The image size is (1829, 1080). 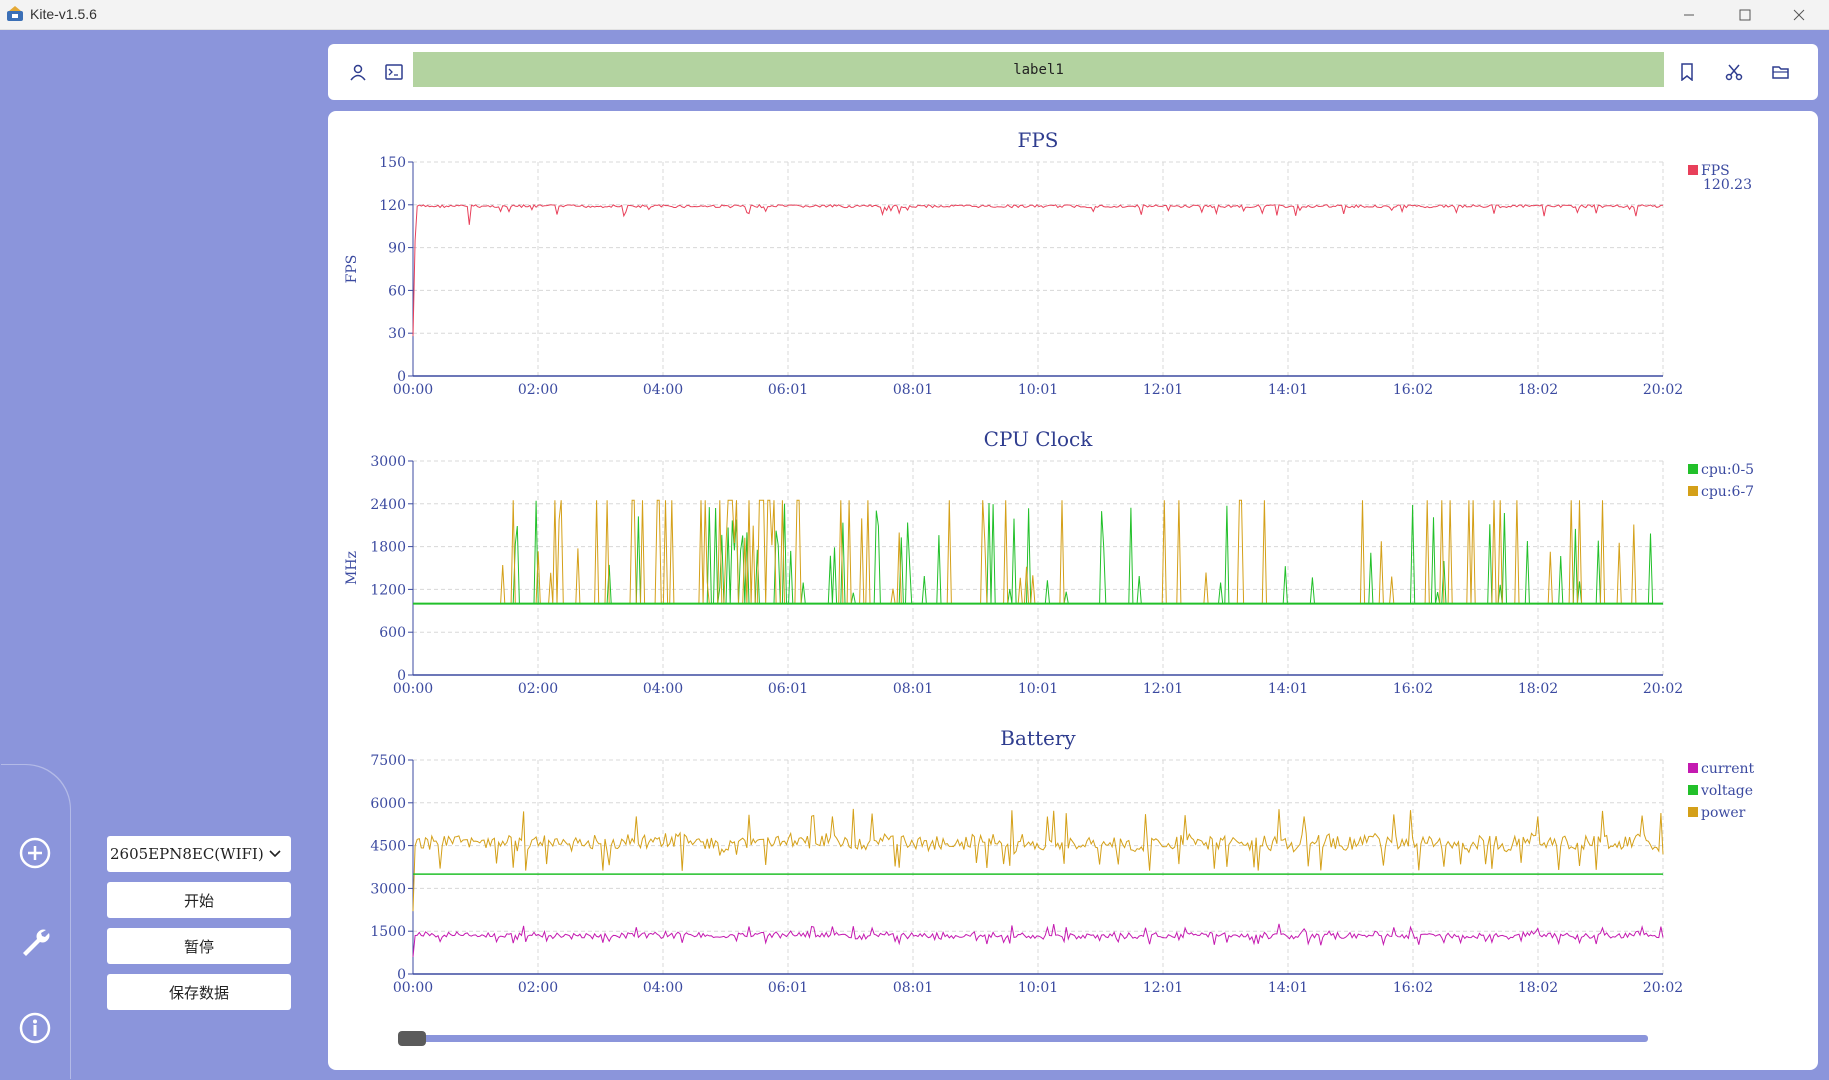 I want to click on device-select: 2605EPN8EC(WIFI), so click(x=199, y=854).